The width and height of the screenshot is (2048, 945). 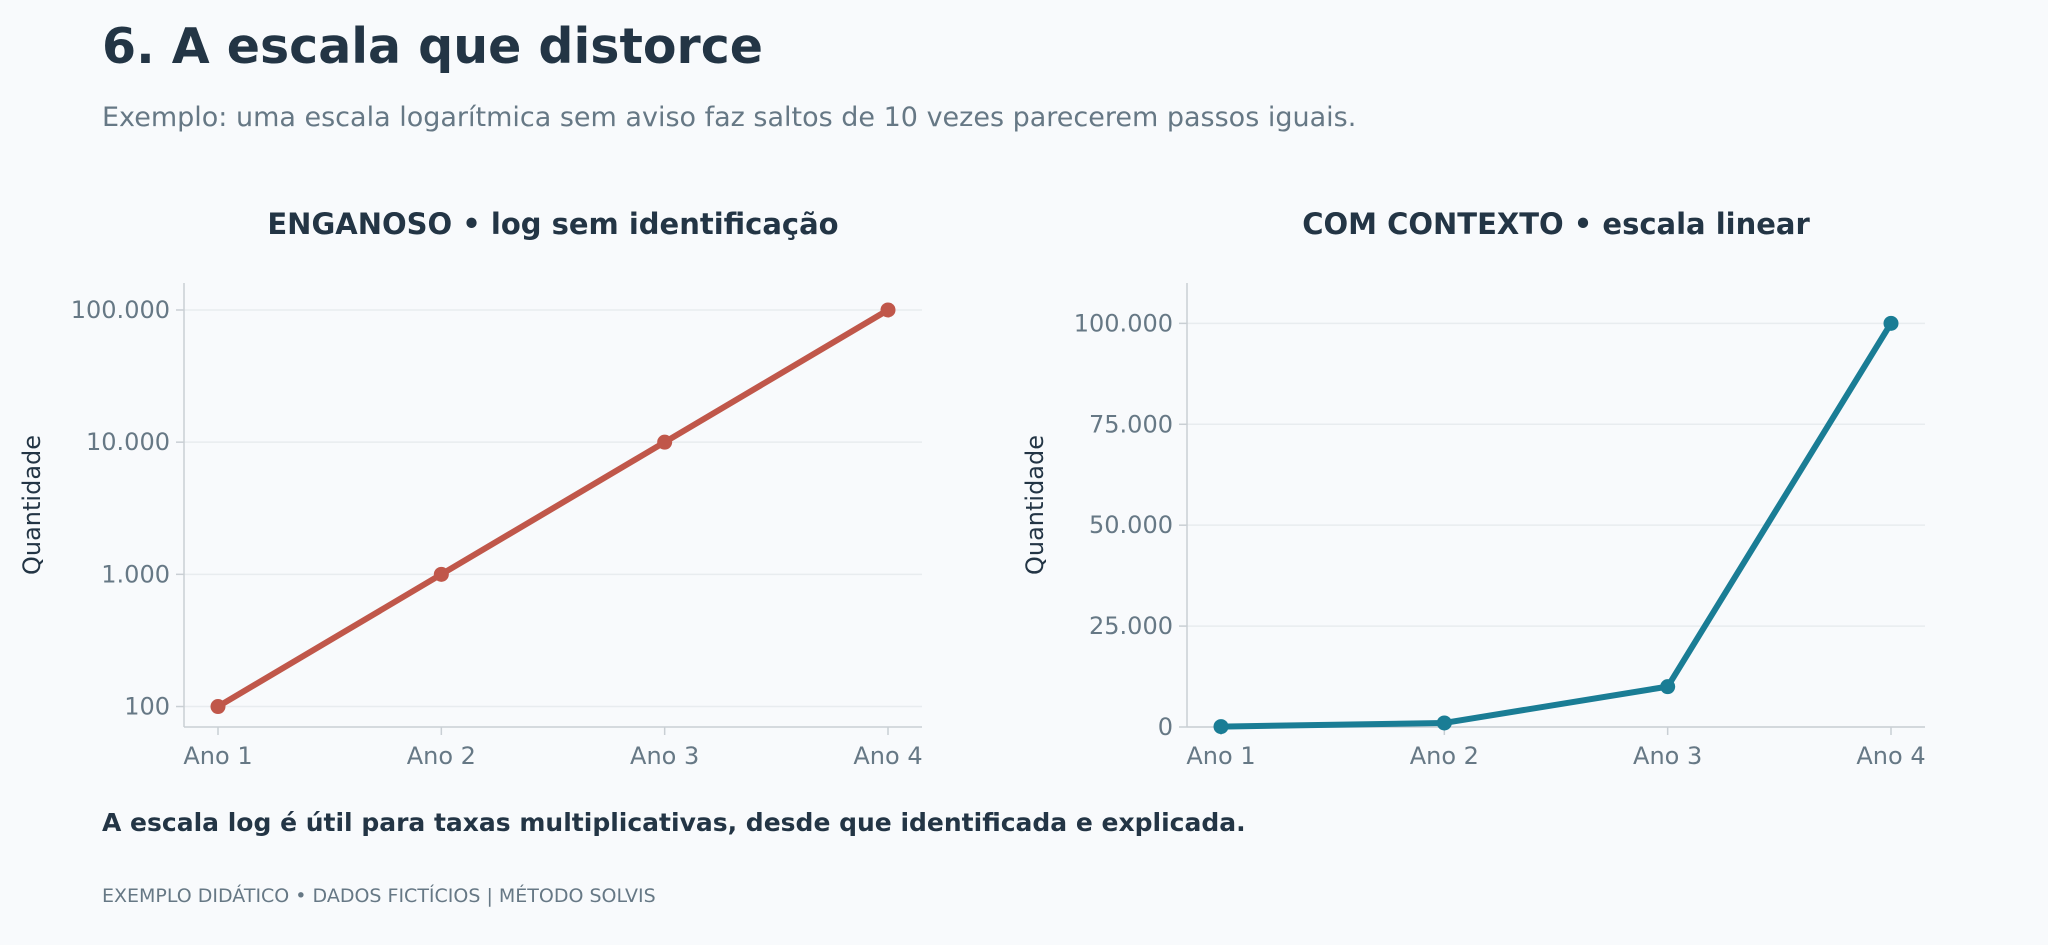 What do you see at coordinates (1165, 727) in the screenshot?
I see `y-tick-label: 0` at bounding box center [1165, 727].